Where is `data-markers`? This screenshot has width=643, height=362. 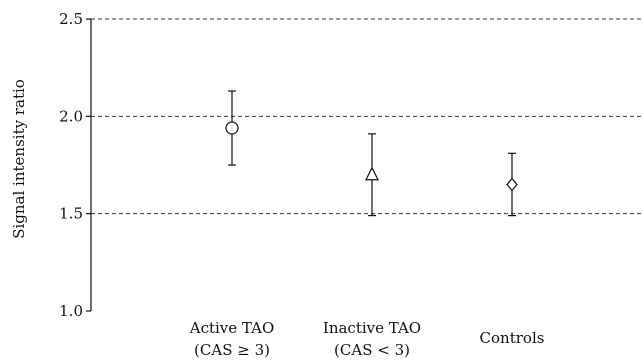 data-markers is located at coordinates (371, 156).